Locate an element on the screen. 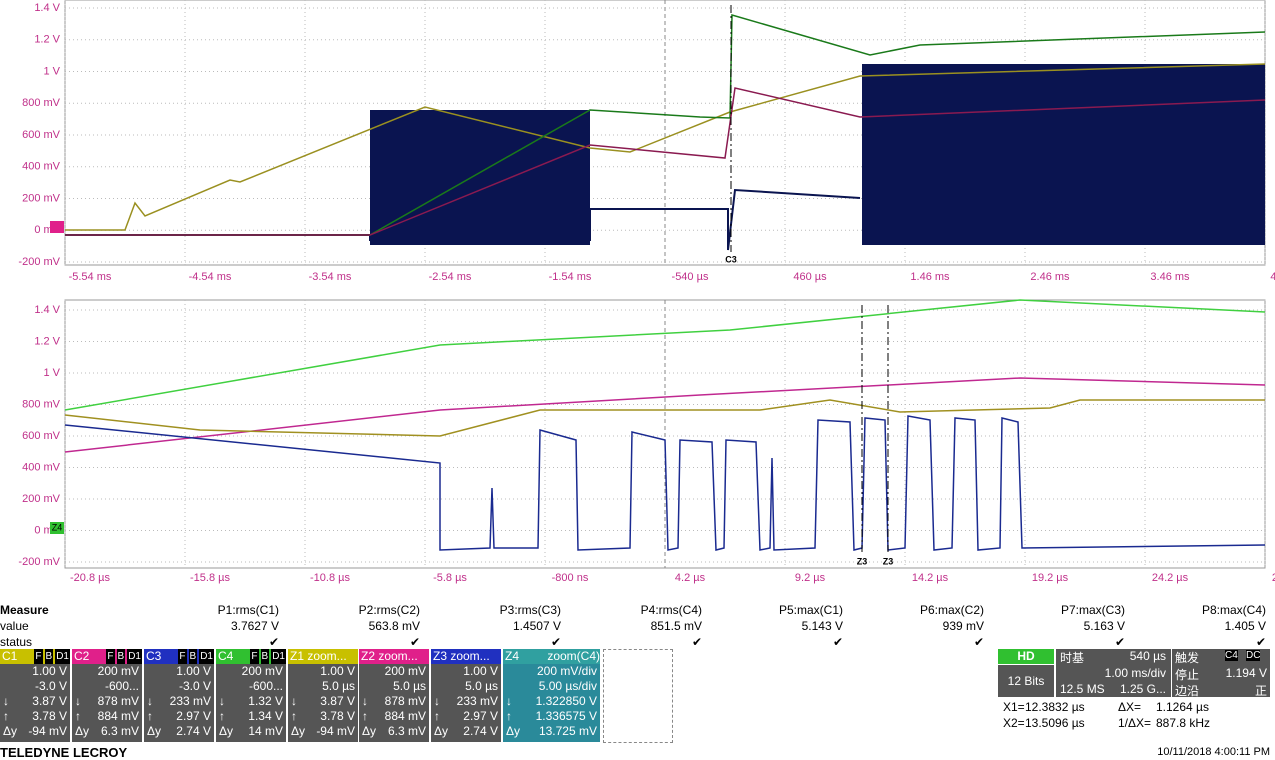  y-tick-label: 800 mV is located at coordinates (41, 404).